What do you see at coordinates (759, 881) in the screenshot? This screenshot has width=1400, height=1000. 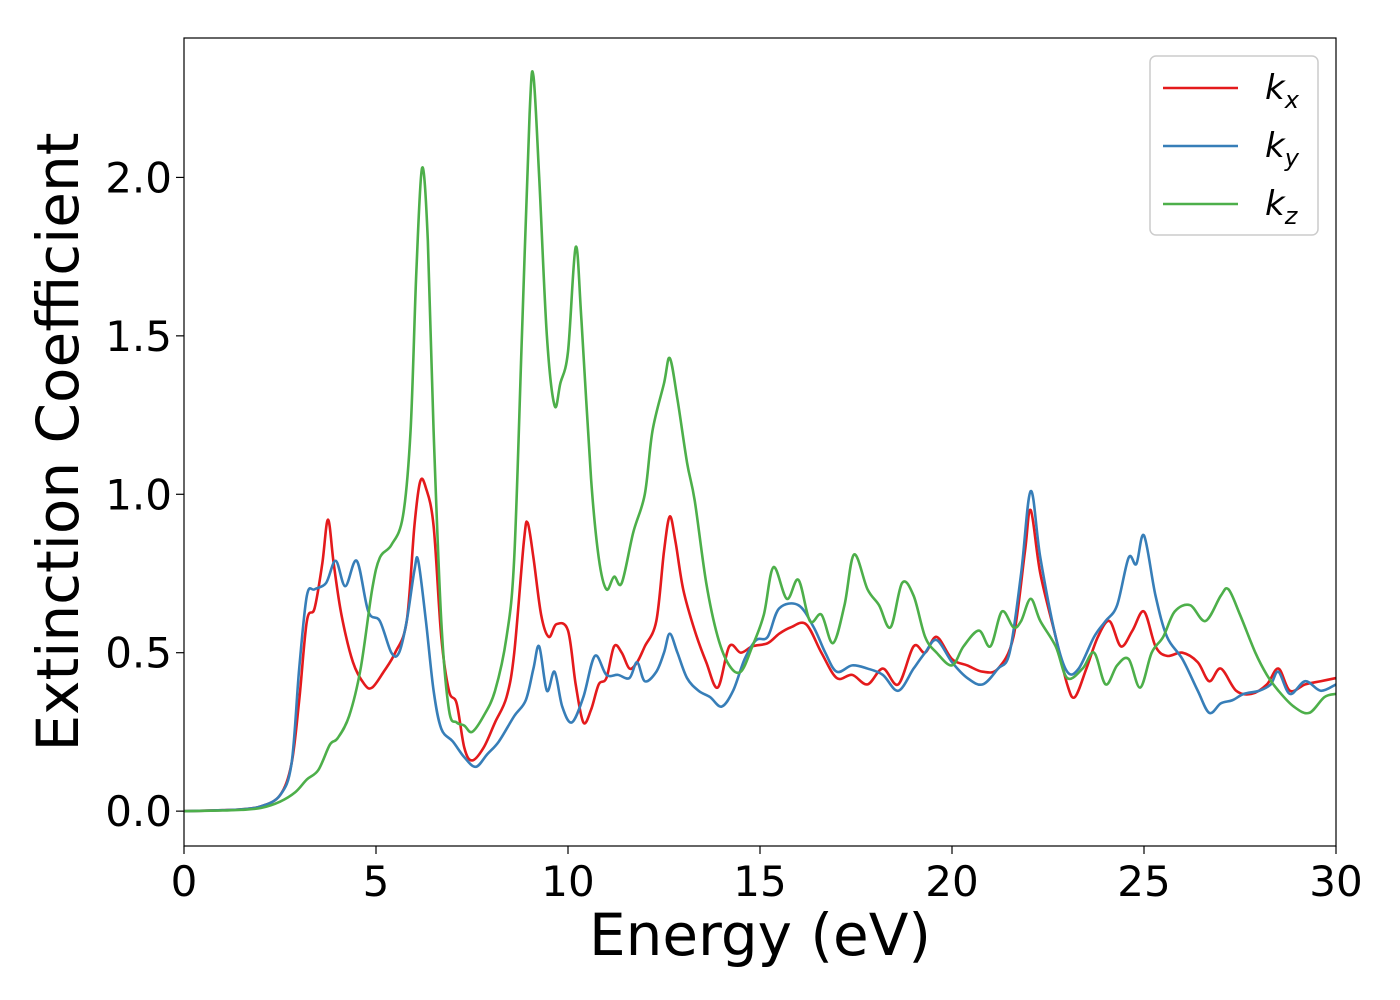 I see `x-tick-label: 15` at bounding box center [759, 881].